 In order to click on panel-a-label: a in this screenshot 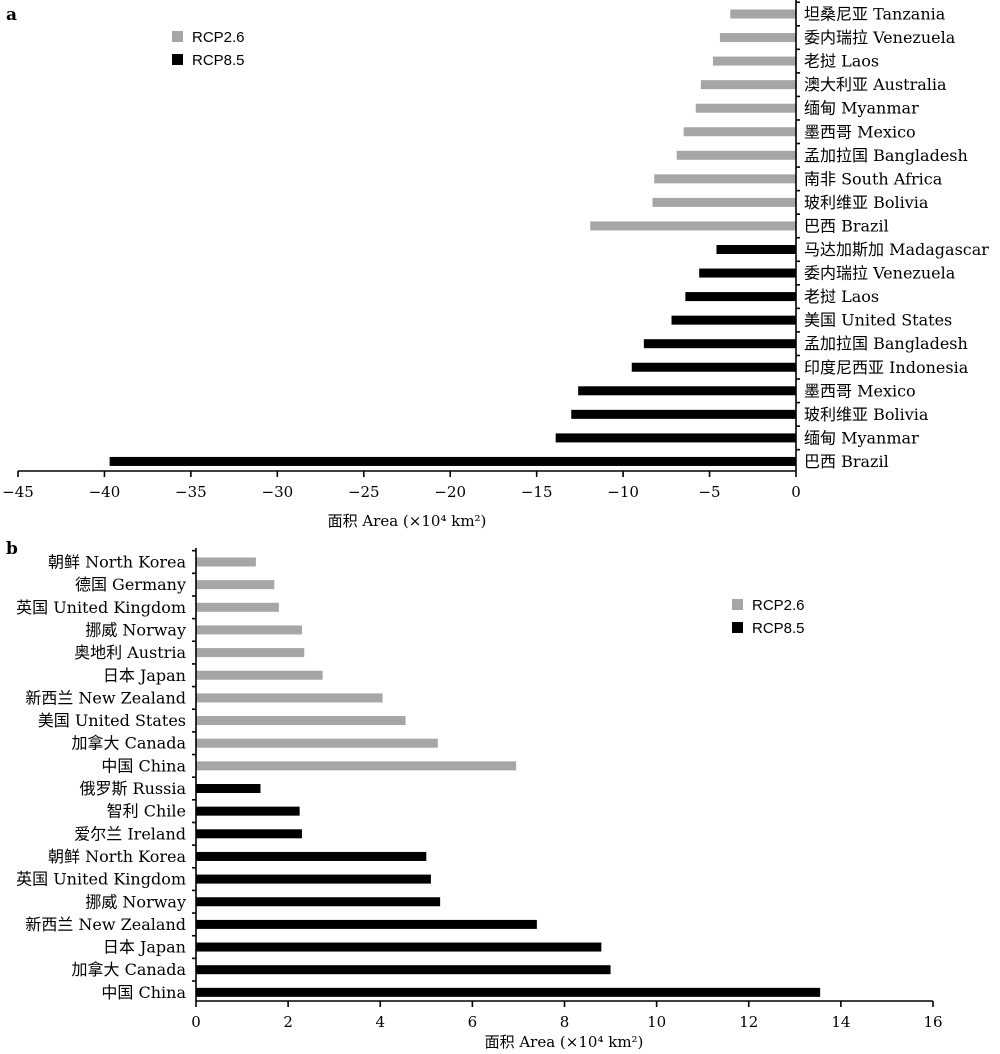, I will do `click(11, 15)`.